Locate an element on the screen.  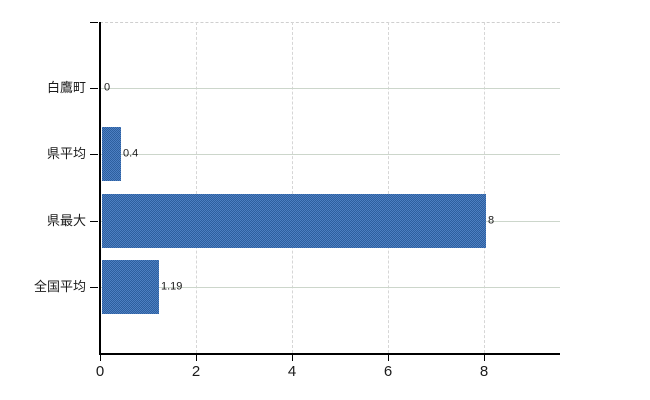
x-axis-line is located at coordinates (329, 354).